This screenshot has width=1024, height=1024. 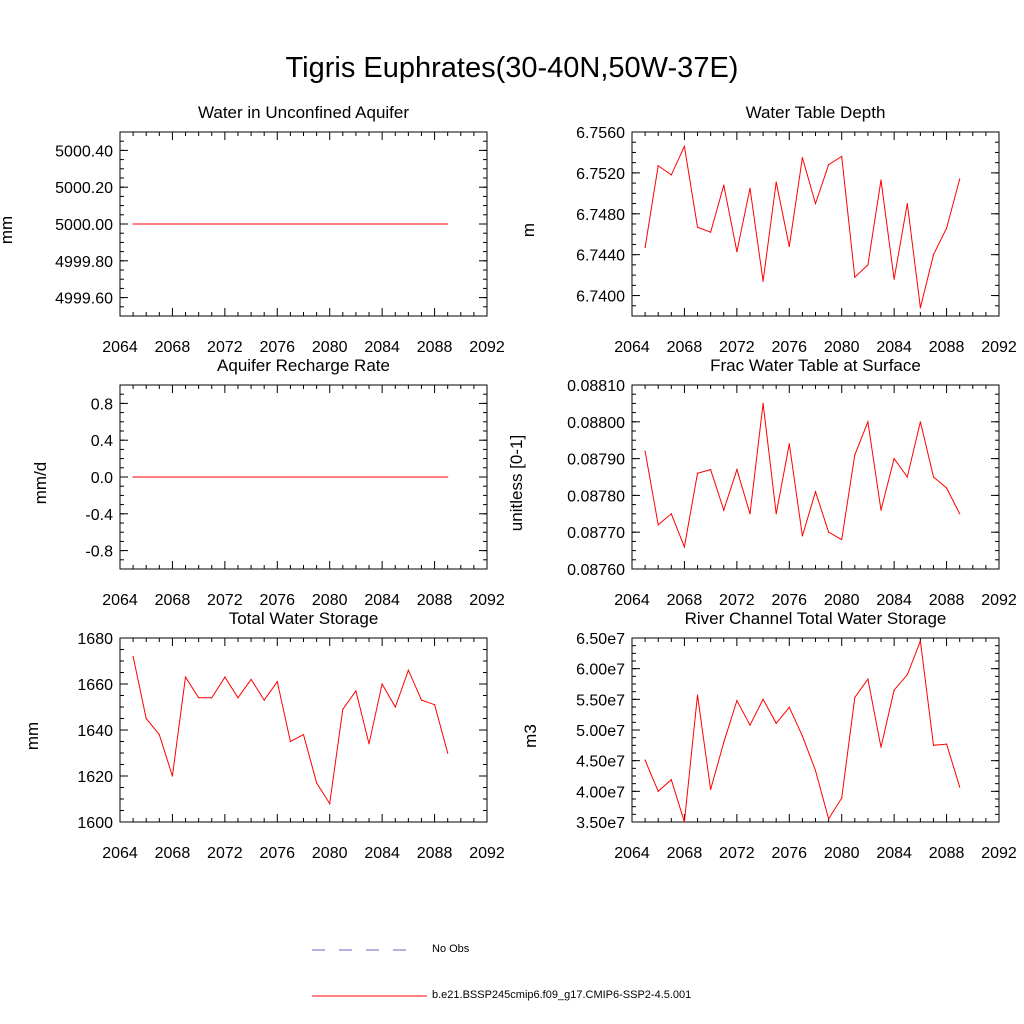 I want to click on y-tick-label: 4999.60, so click(x=84, y=299).